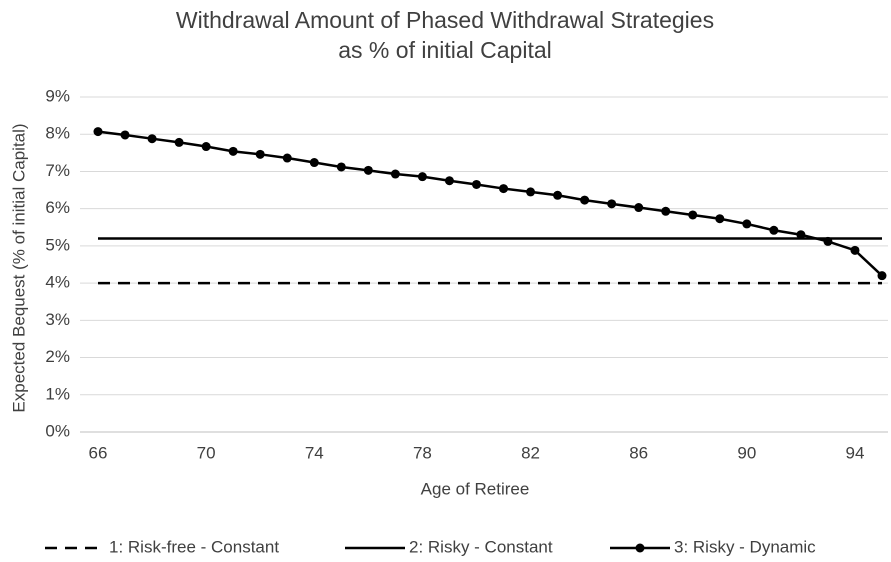 The height and width of the screenshot is (562, 891). Describe the element at coordinates (57, 133) in the screenshot. I see `y-tick-label: 8%` at that location.